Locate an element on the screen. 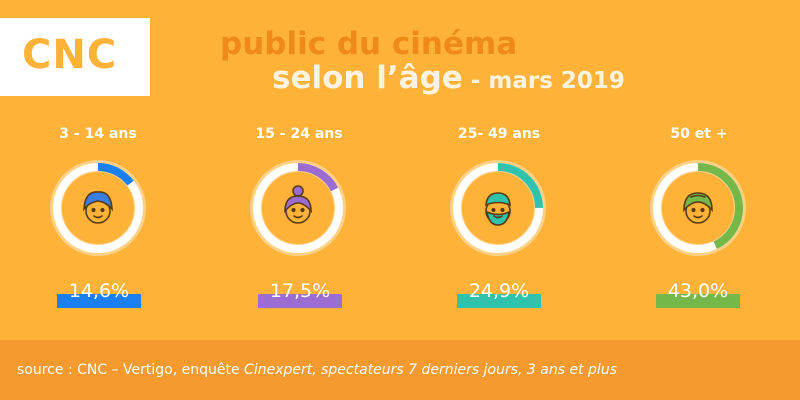 The width and height of the screenshot is (800, 400). pct-bar-50-plus is located at coordinates (698, 301).